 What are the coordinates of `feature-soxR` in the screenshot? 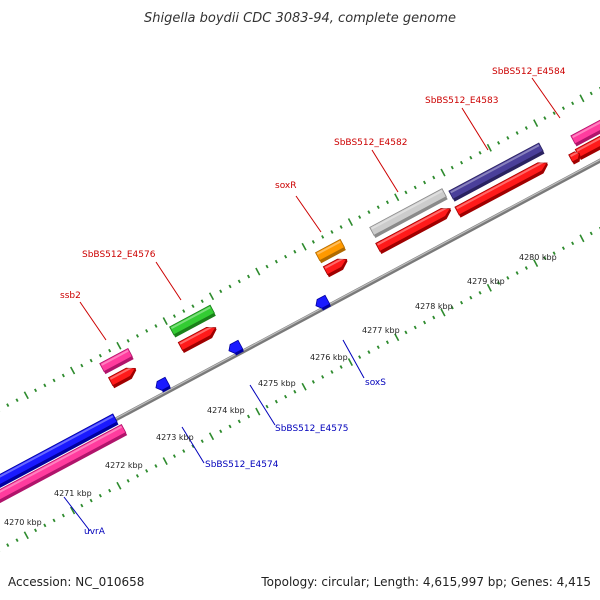 It's located at (330, 251).